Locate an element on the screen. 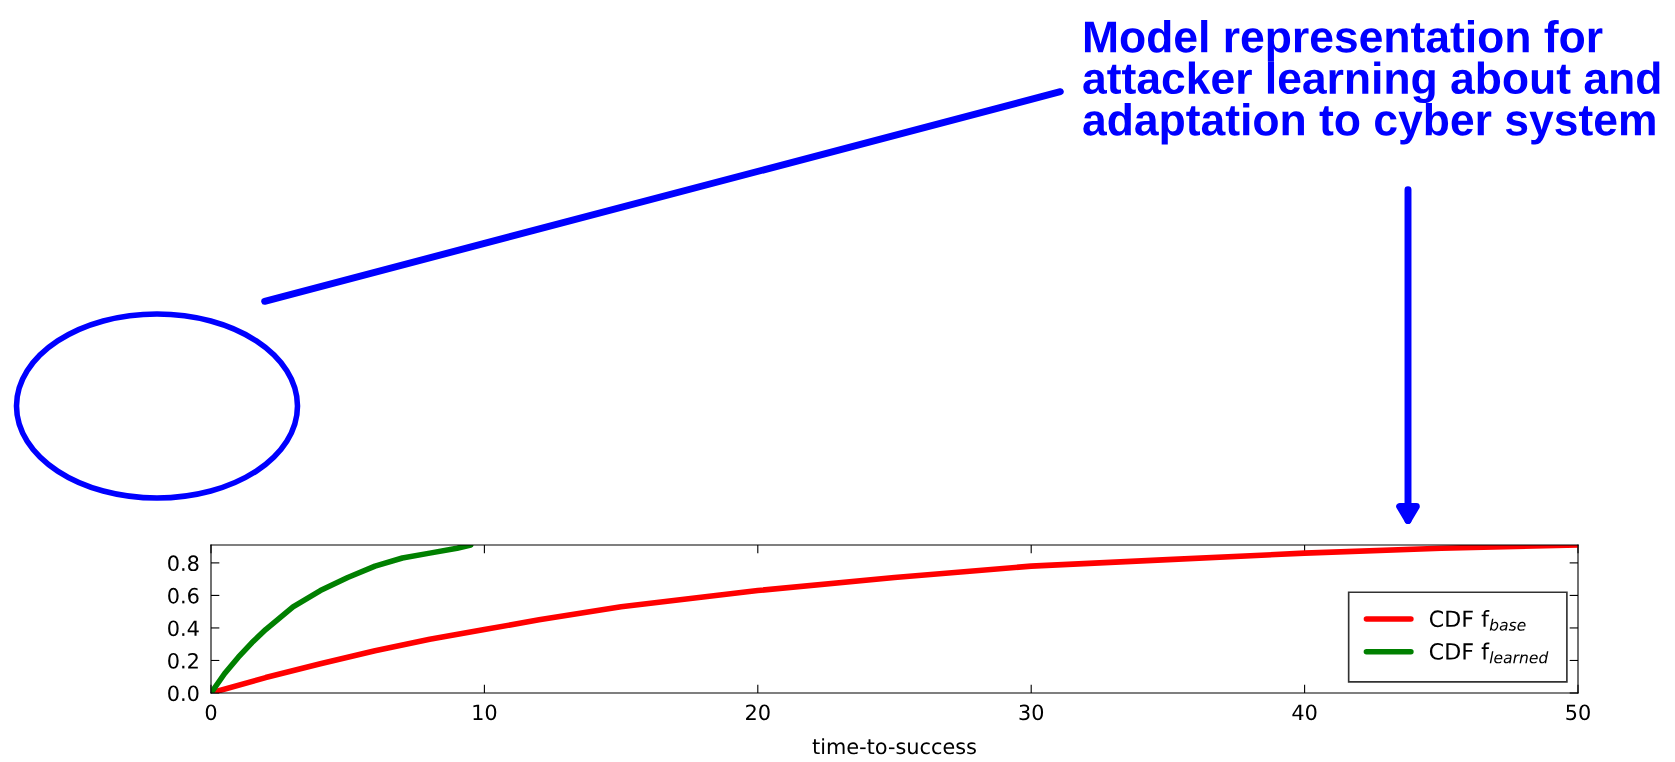  legend-label: CDF f$_{learned}$ is located at coordinates (1489, 653).